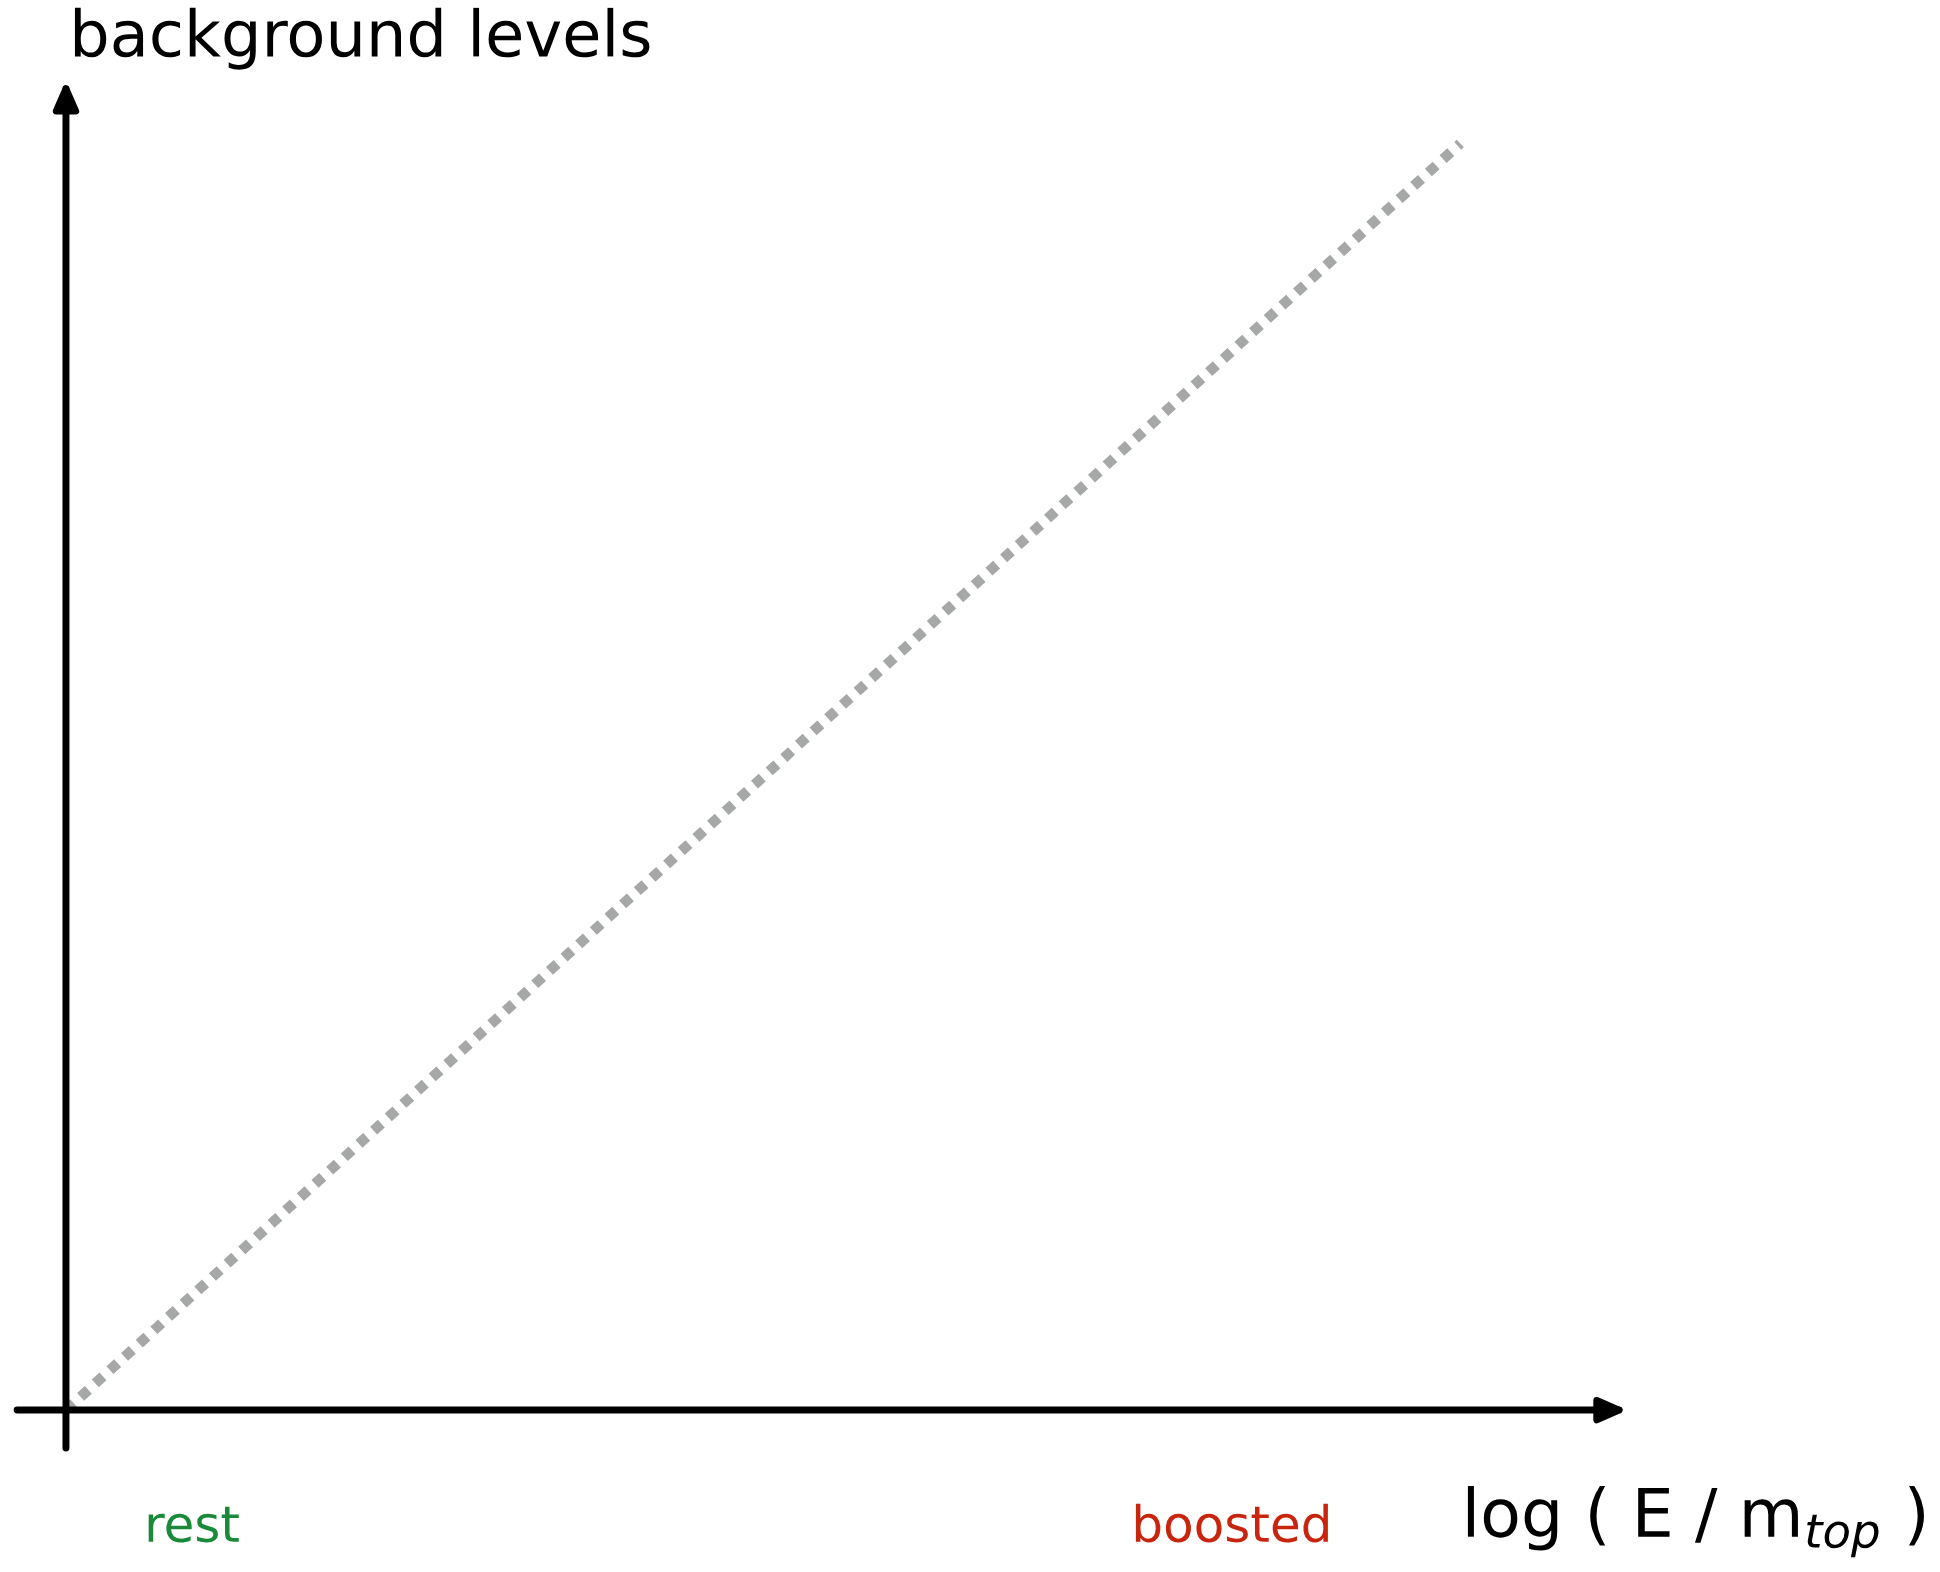 The width and height of the screenshot is (1940, 1572). What do you see at coordinates (1231, 1523) in the screenshot?
I see `text: boosted` at bounding box center [1231, 1523].